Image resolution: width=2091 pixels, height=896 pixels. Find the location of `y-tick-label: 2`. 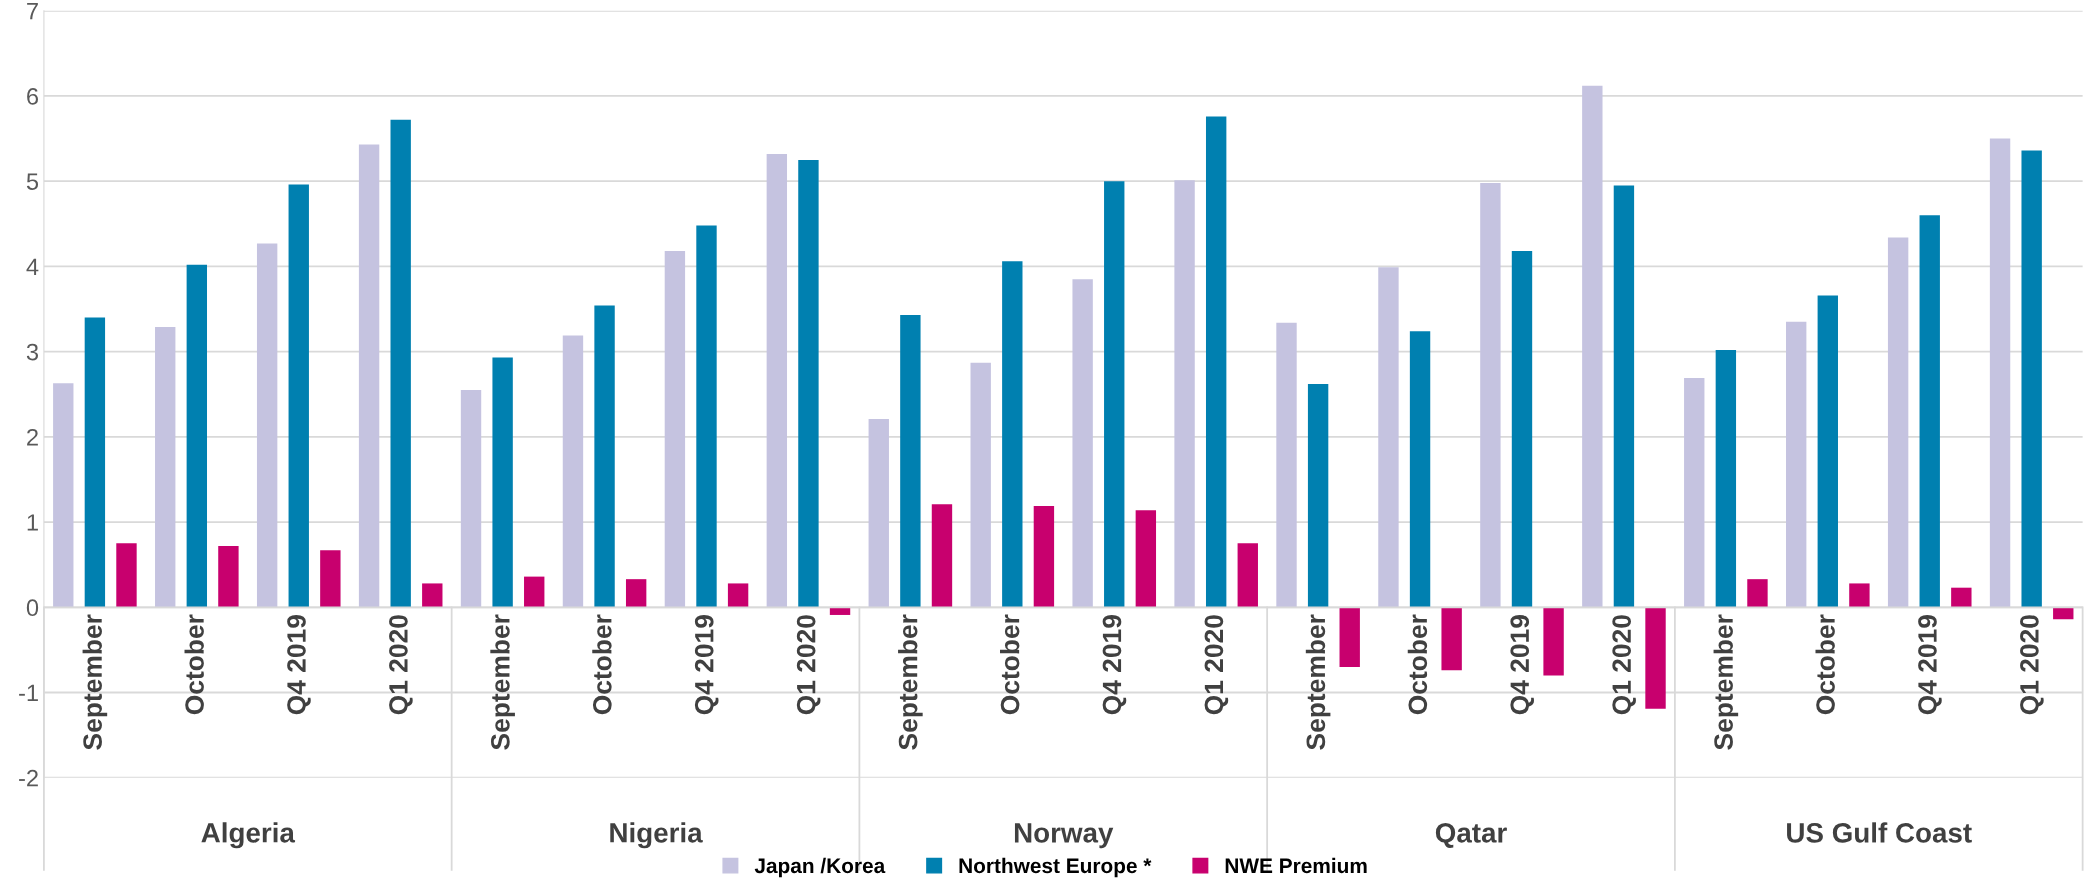

y-tick-label: 2 is located at coordinates (32, 437).